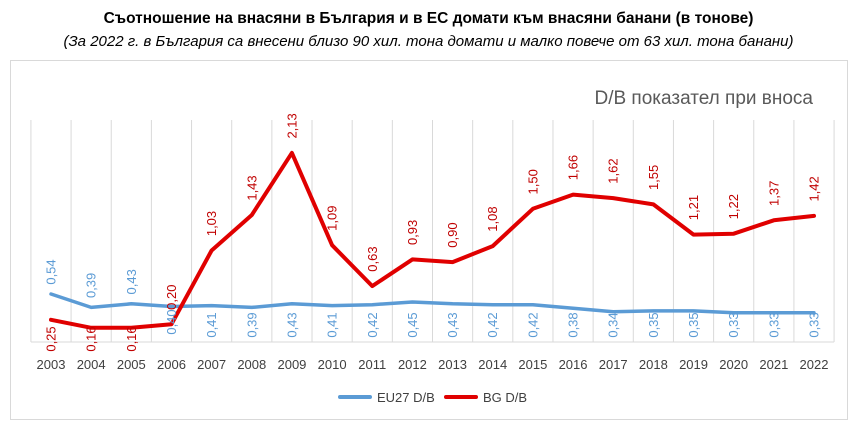  What do you see at coordinates (406, 397) in the screenshot?
I see `svg-text: EU27 D/B` at bounding box center [406, 397].